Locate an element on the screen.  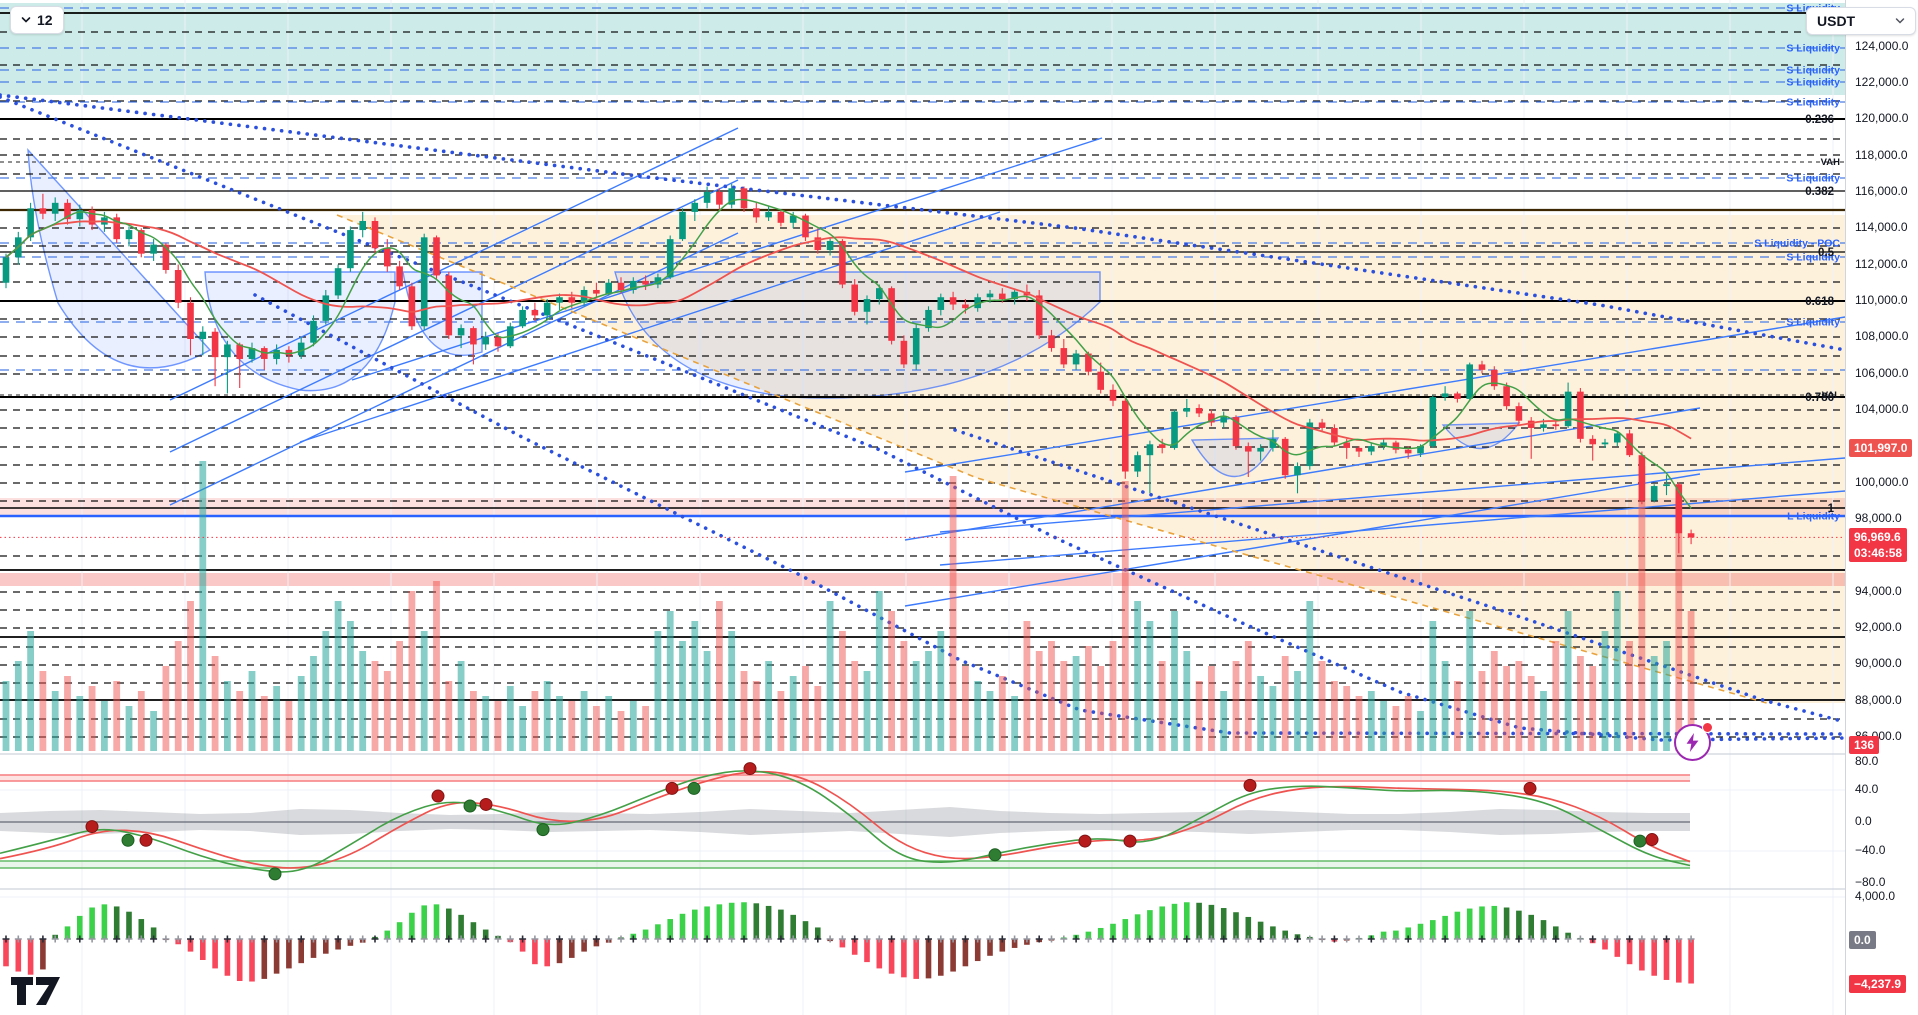
oscillator-tick: 80.0 is located at coordinates (1867, 761).